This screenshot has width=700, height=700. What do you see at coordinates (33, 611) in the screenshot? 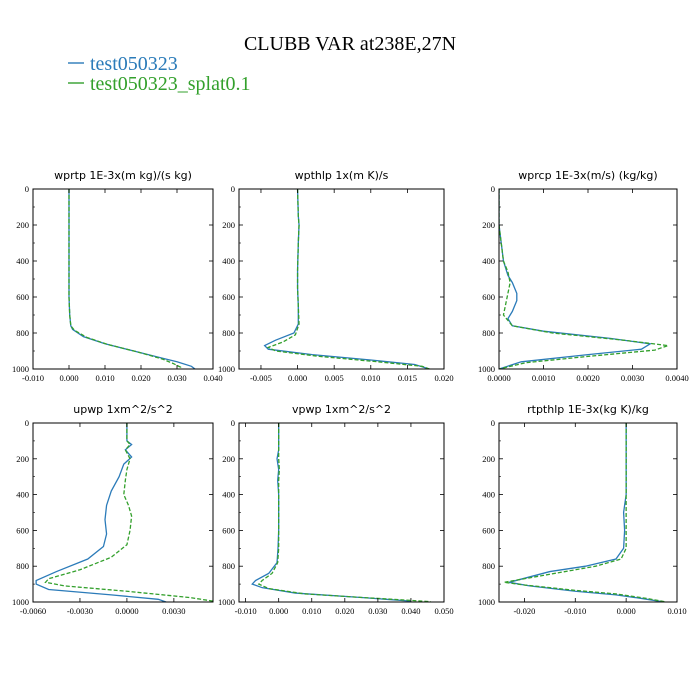
I see `x-tick-label: -0.0060` at bounding box center [33, 611].